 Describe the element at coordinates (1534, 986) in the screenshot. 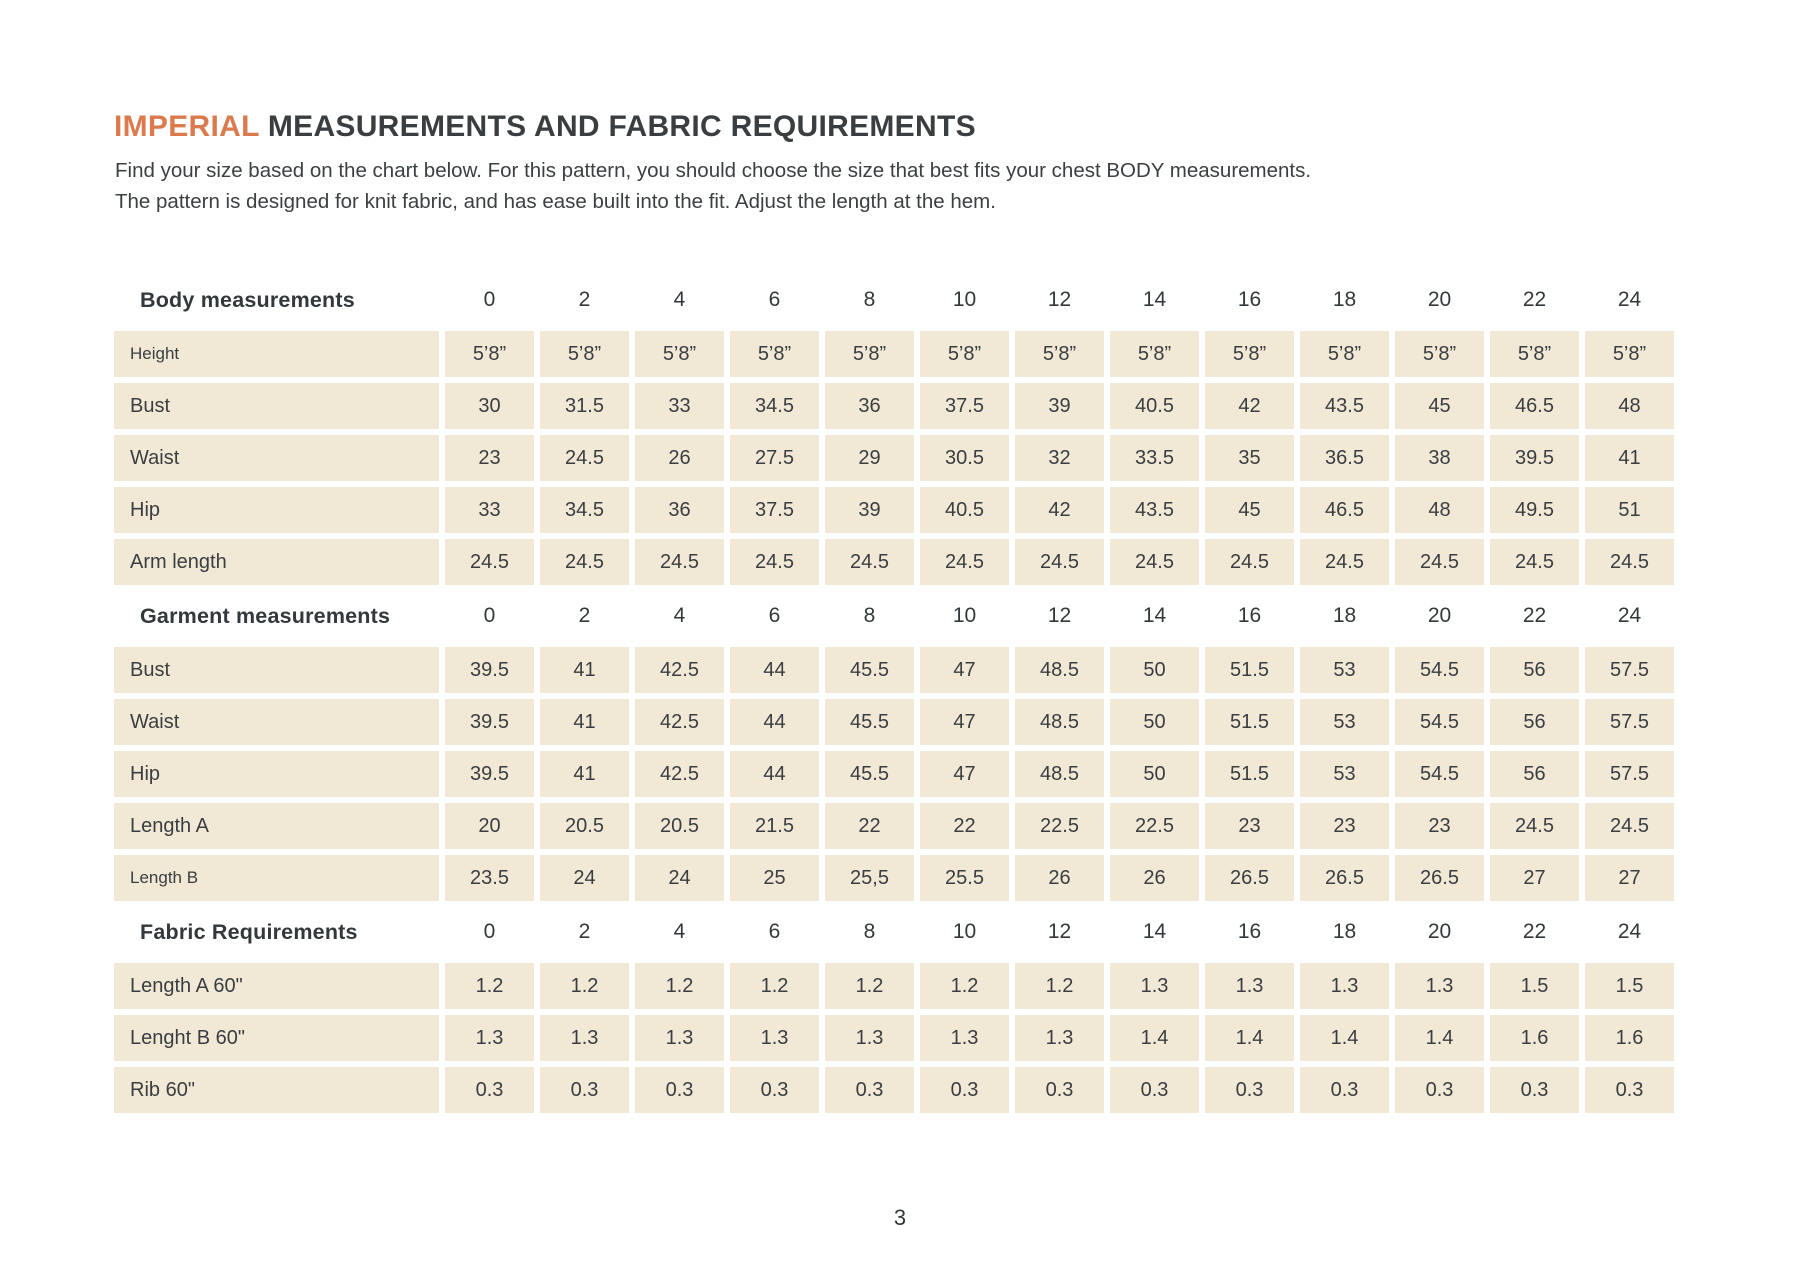

I see `value-cell: 1.5` at that location.